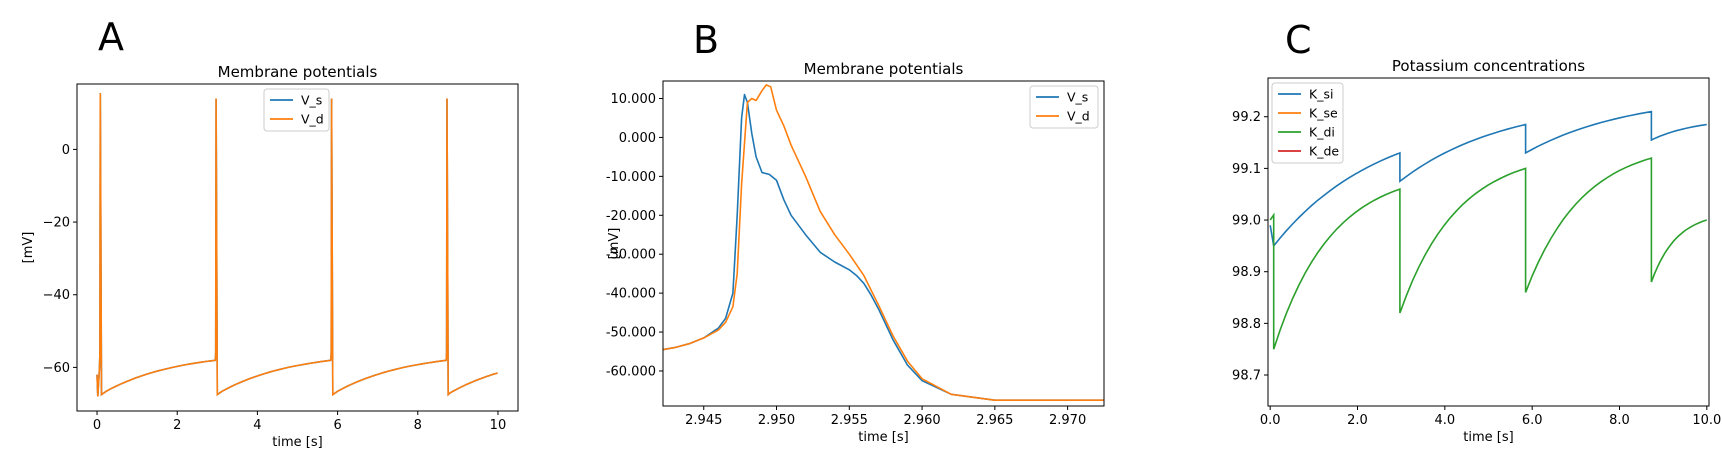 This screenshot has height=449, width=1722. I want to click on chart-c-plot-area, so click(1488, 230).